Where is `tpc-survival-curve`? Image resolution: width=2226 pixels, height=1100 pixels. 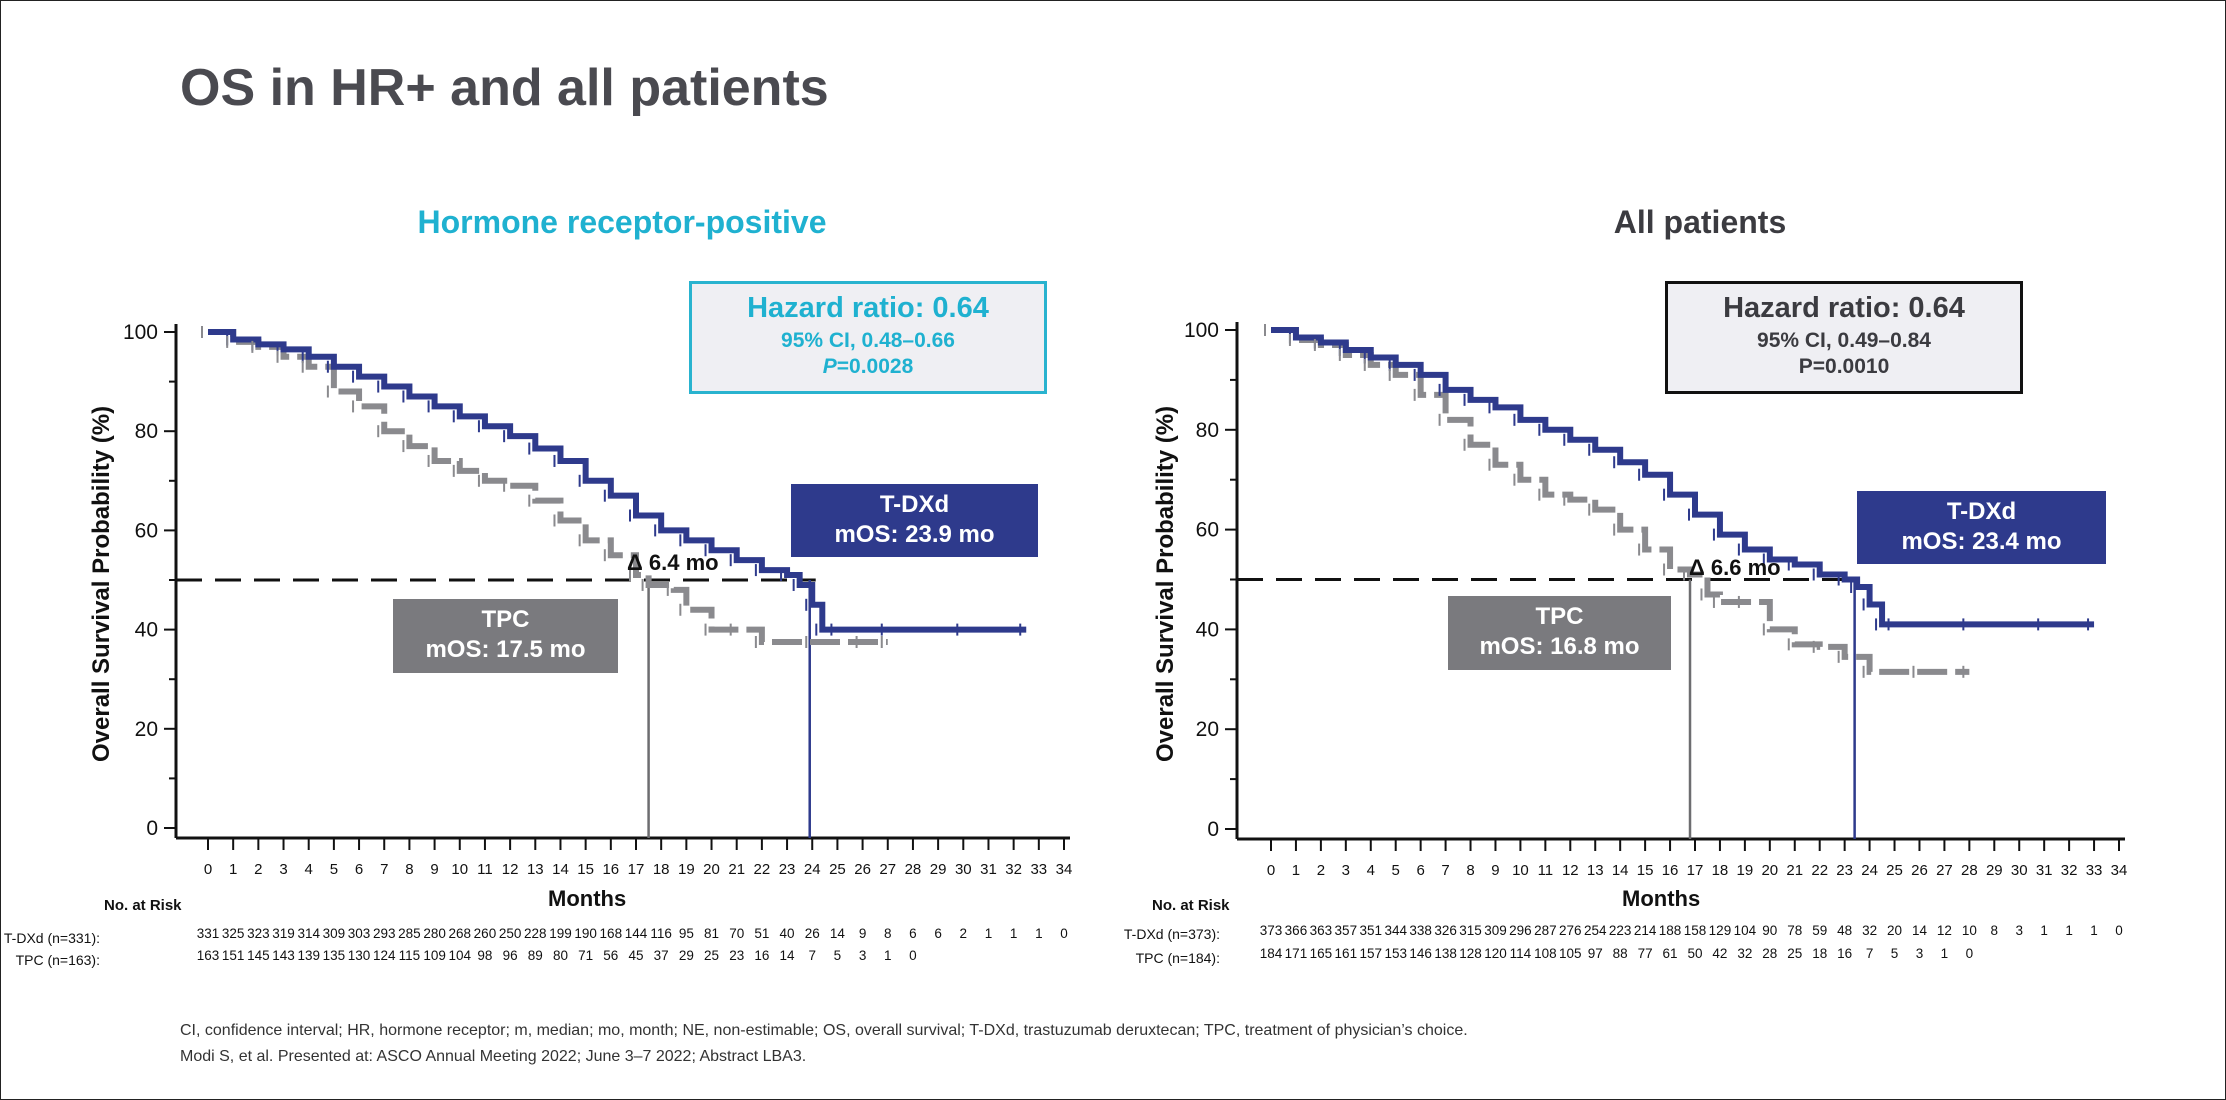 tpc-survival-curve is located at coordinates (548, 487).